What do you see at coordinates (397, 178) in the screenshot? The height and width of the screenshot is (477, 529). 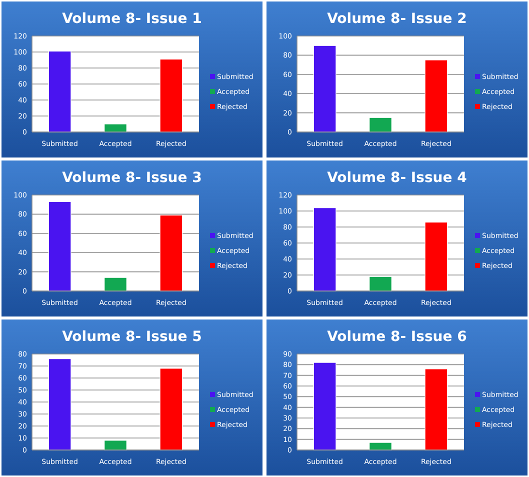 I see `chart-title: Volume 8- Issue 4` at bounding box center [397, 178].